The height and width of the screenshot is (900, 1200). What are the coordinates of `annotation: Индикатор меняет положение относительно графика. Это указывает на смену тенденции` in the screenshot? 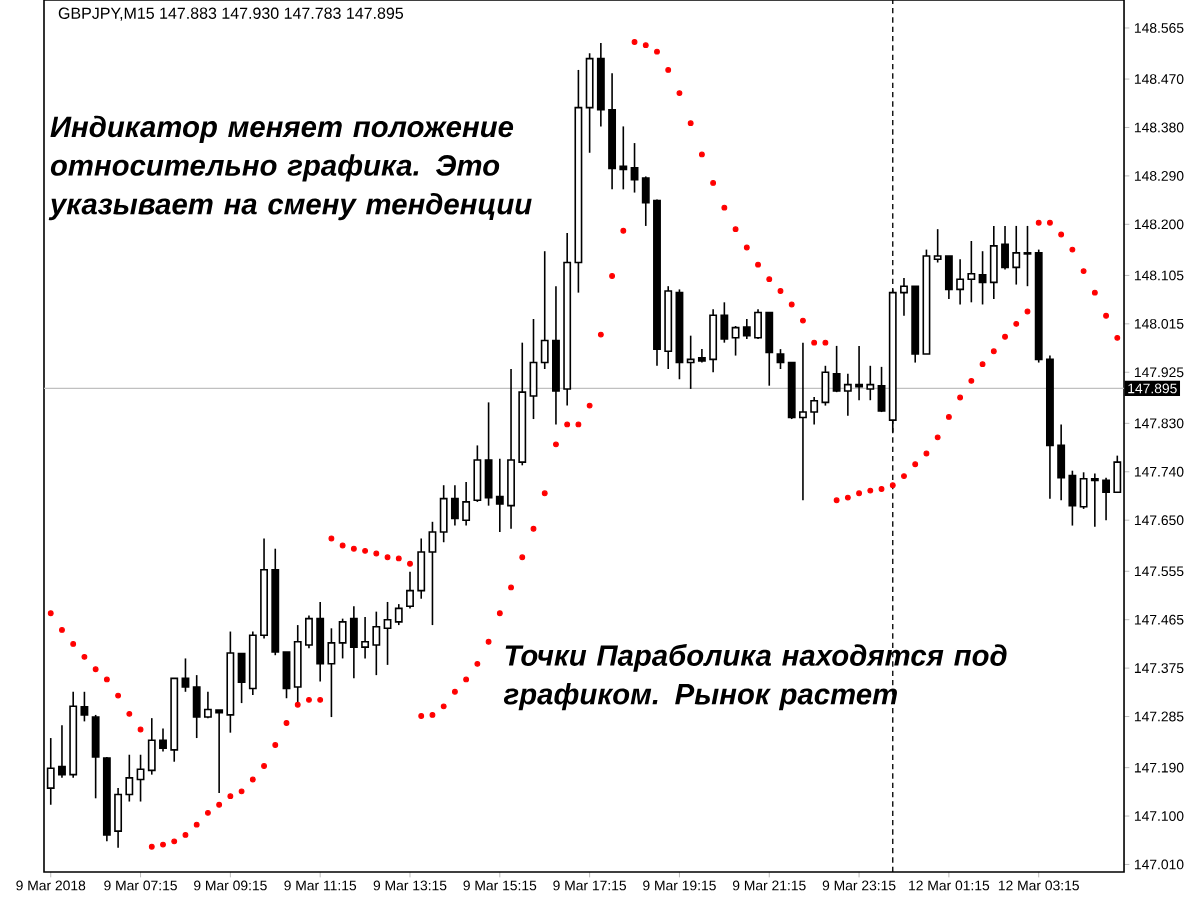 It's located at (290, 168).